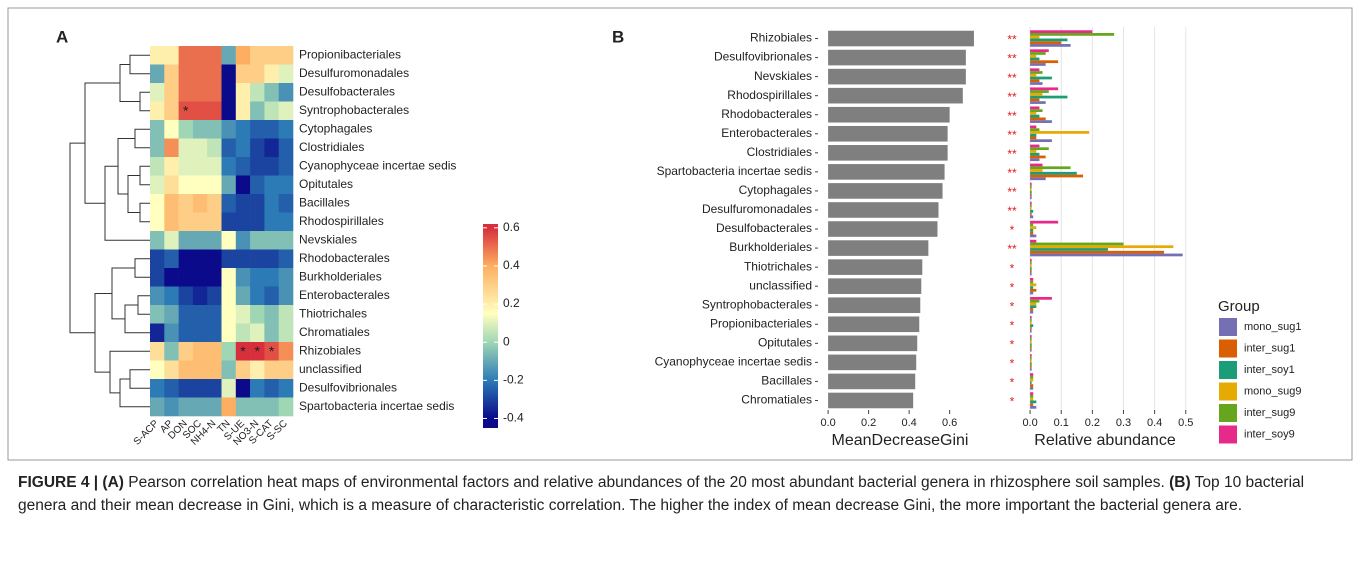 Image resolution: width=1360 pixels, height=567 pixels. I want to click on row-label: Desulfuromonadales, so click(354, 73).